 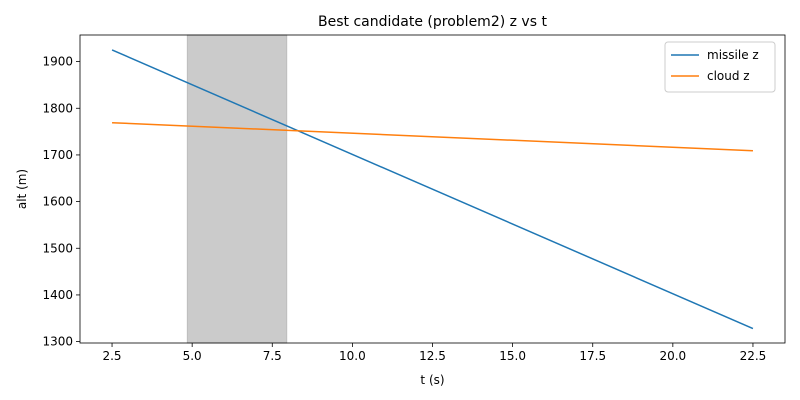 I want to click on y-tick-label: 1900, so click(x=57, y=62).